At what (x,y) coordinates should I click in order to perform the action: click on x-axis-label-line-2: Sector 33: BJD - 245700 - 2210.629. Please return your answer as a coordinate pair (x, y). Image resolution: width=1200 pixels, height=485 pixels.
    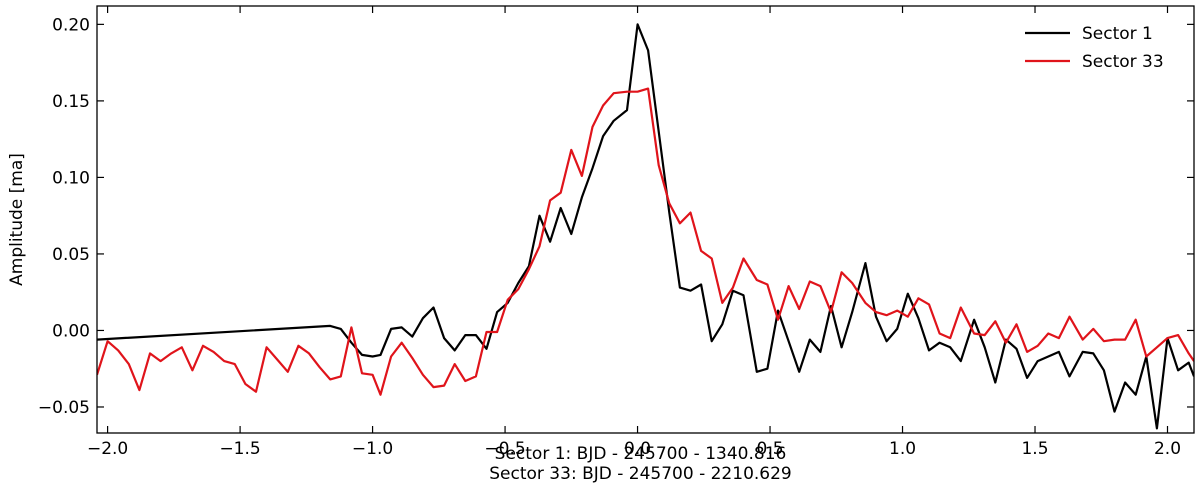
    Looking at the image, I should click on (640, 474).